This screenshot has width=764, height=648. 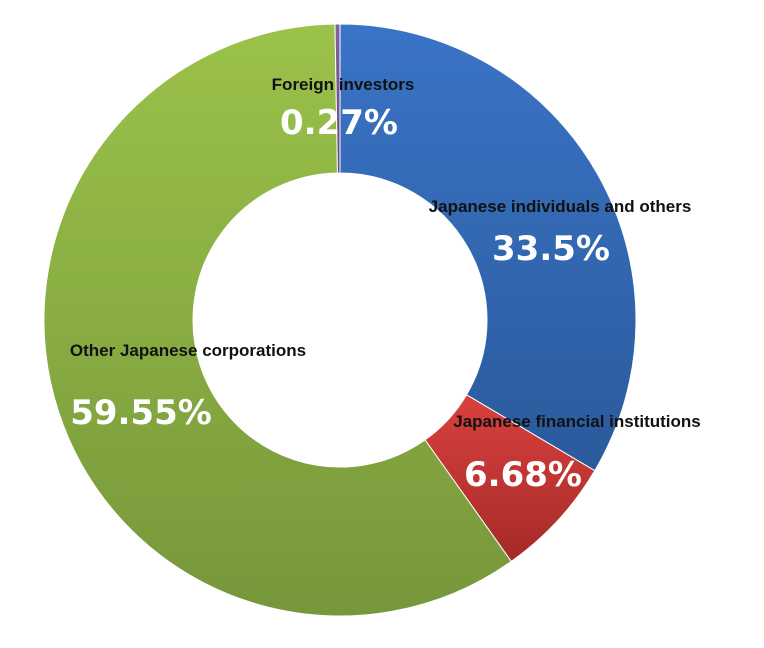 What do you see at coordinates (560, 206) in the screenshot?
I see `slice-label-japanese-individuals-and-others: Japanese individuals and others` at bounding box center [560, 206].